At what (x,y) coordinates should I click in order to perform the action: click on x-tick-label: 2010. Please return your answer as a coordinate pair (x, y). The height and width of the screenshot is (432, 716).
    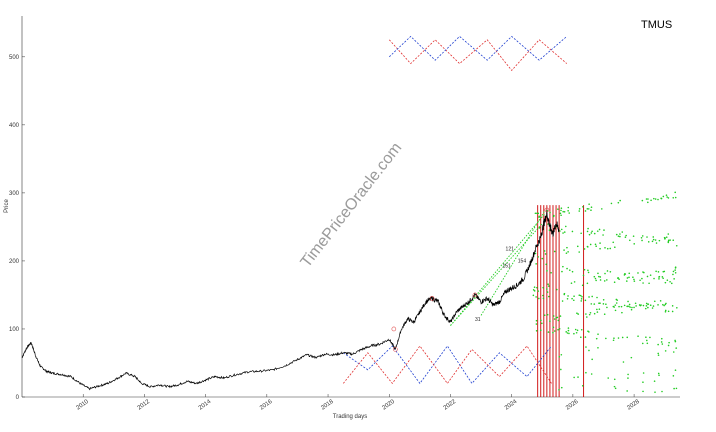
    Looking at the image, I should click on (82, 405).